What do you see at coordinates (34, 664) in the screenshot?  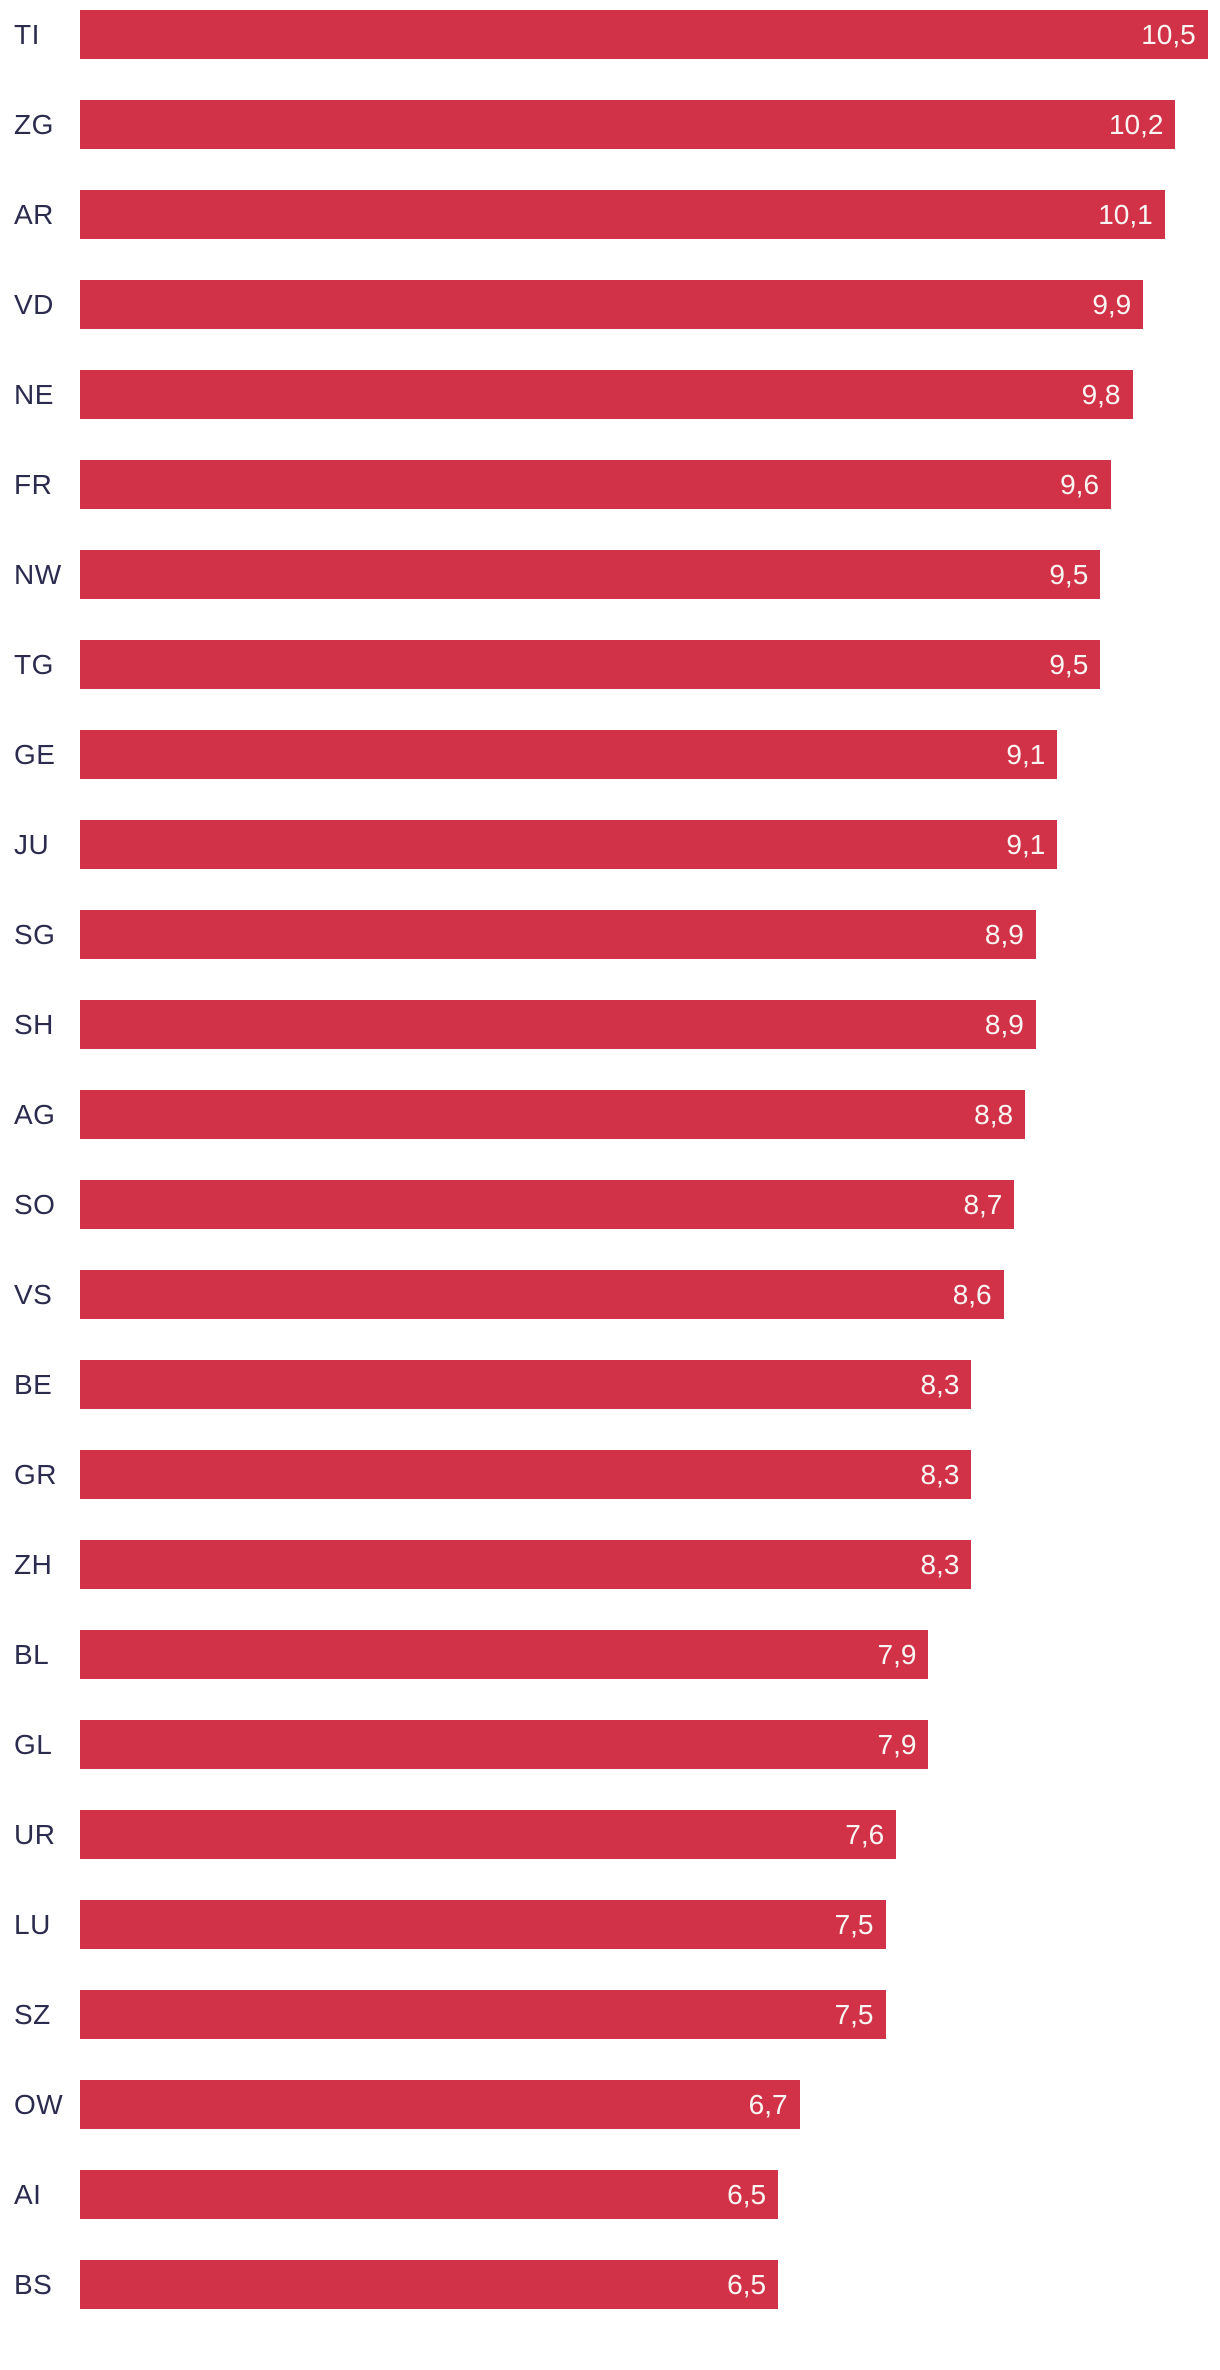 I see `category-label: TG` at bounding box center [34, 664].